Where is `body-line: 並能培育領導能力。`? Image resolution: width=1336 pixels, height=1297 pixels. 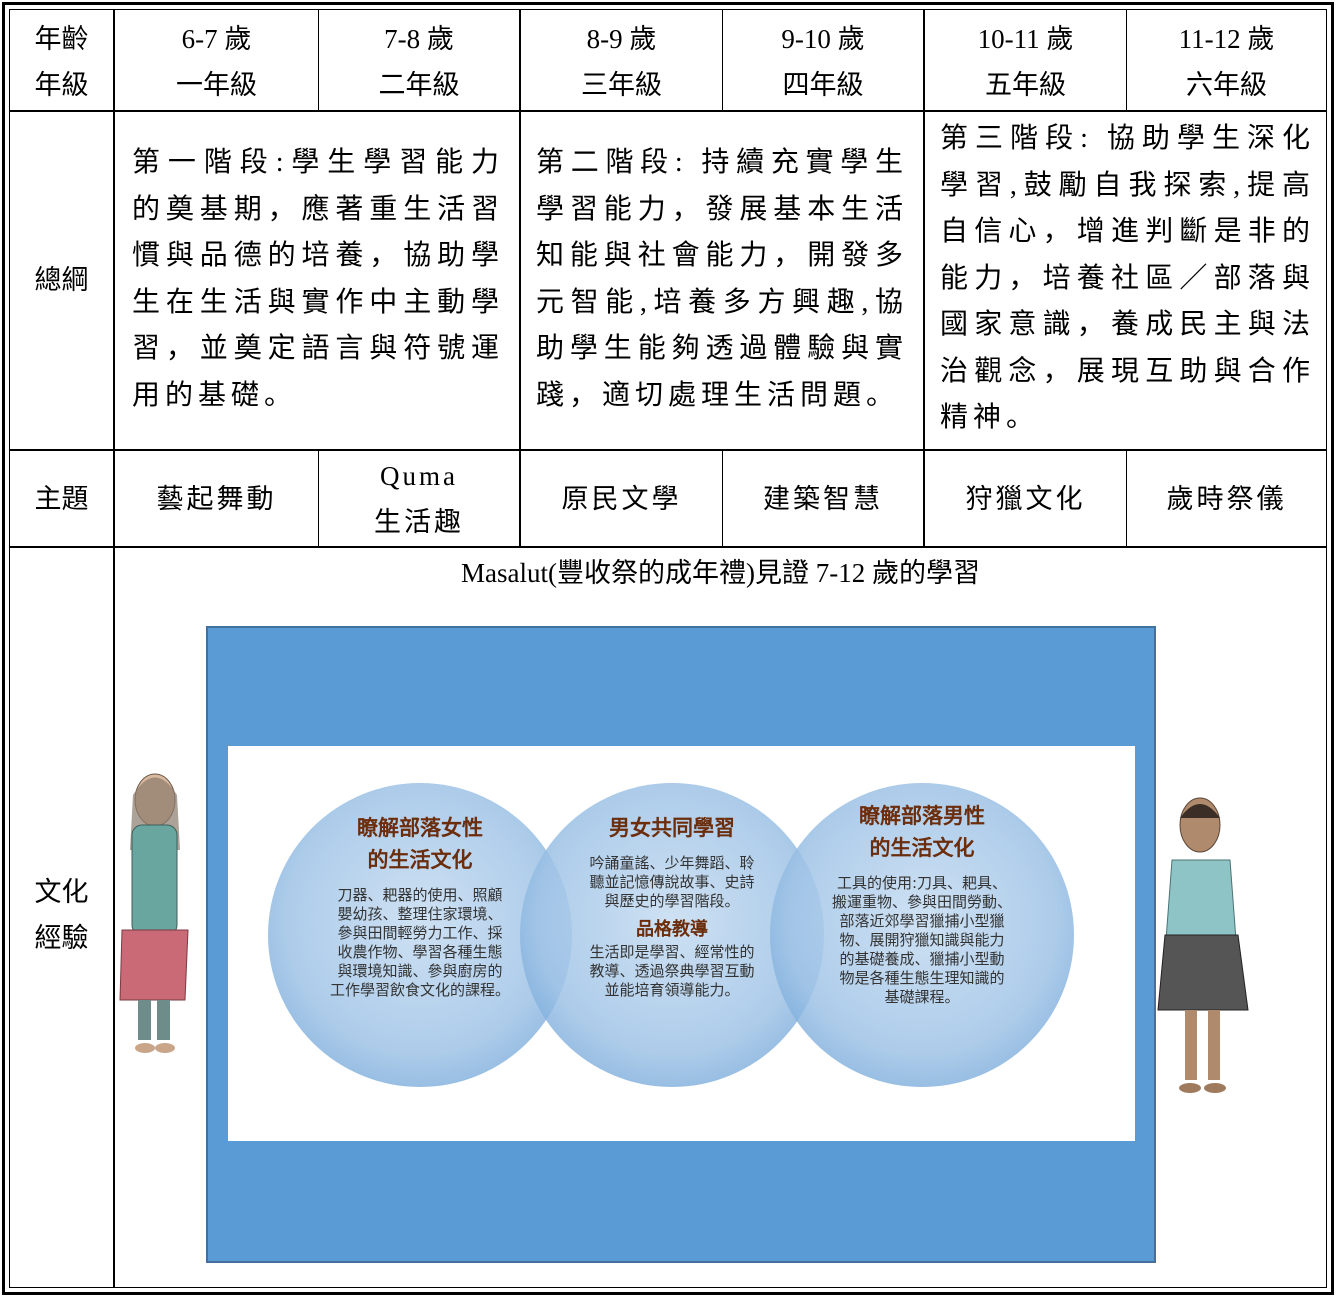
body-line: 並能培育領導能力。 is located at coordinates (672, 990).